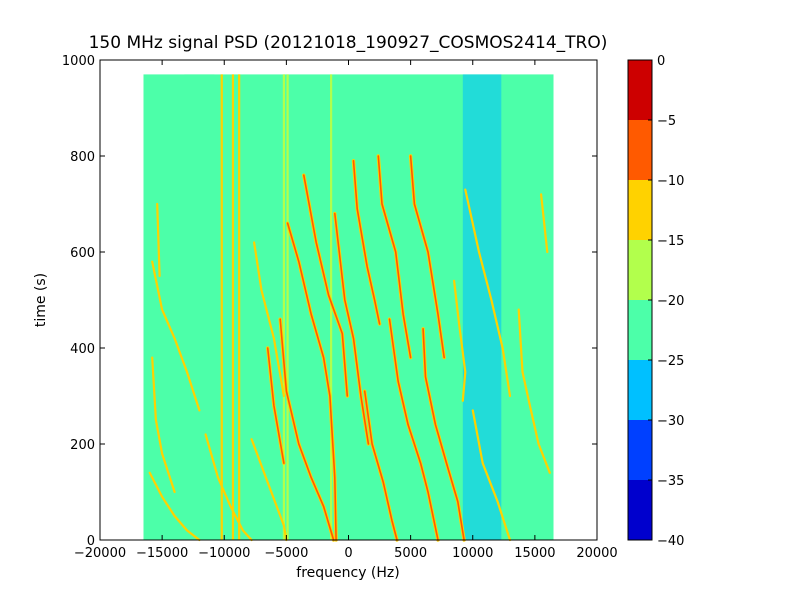  Describe the element at coordinates (82, 445) in the screenshot. I see `y-tick-label: 200` at that location.